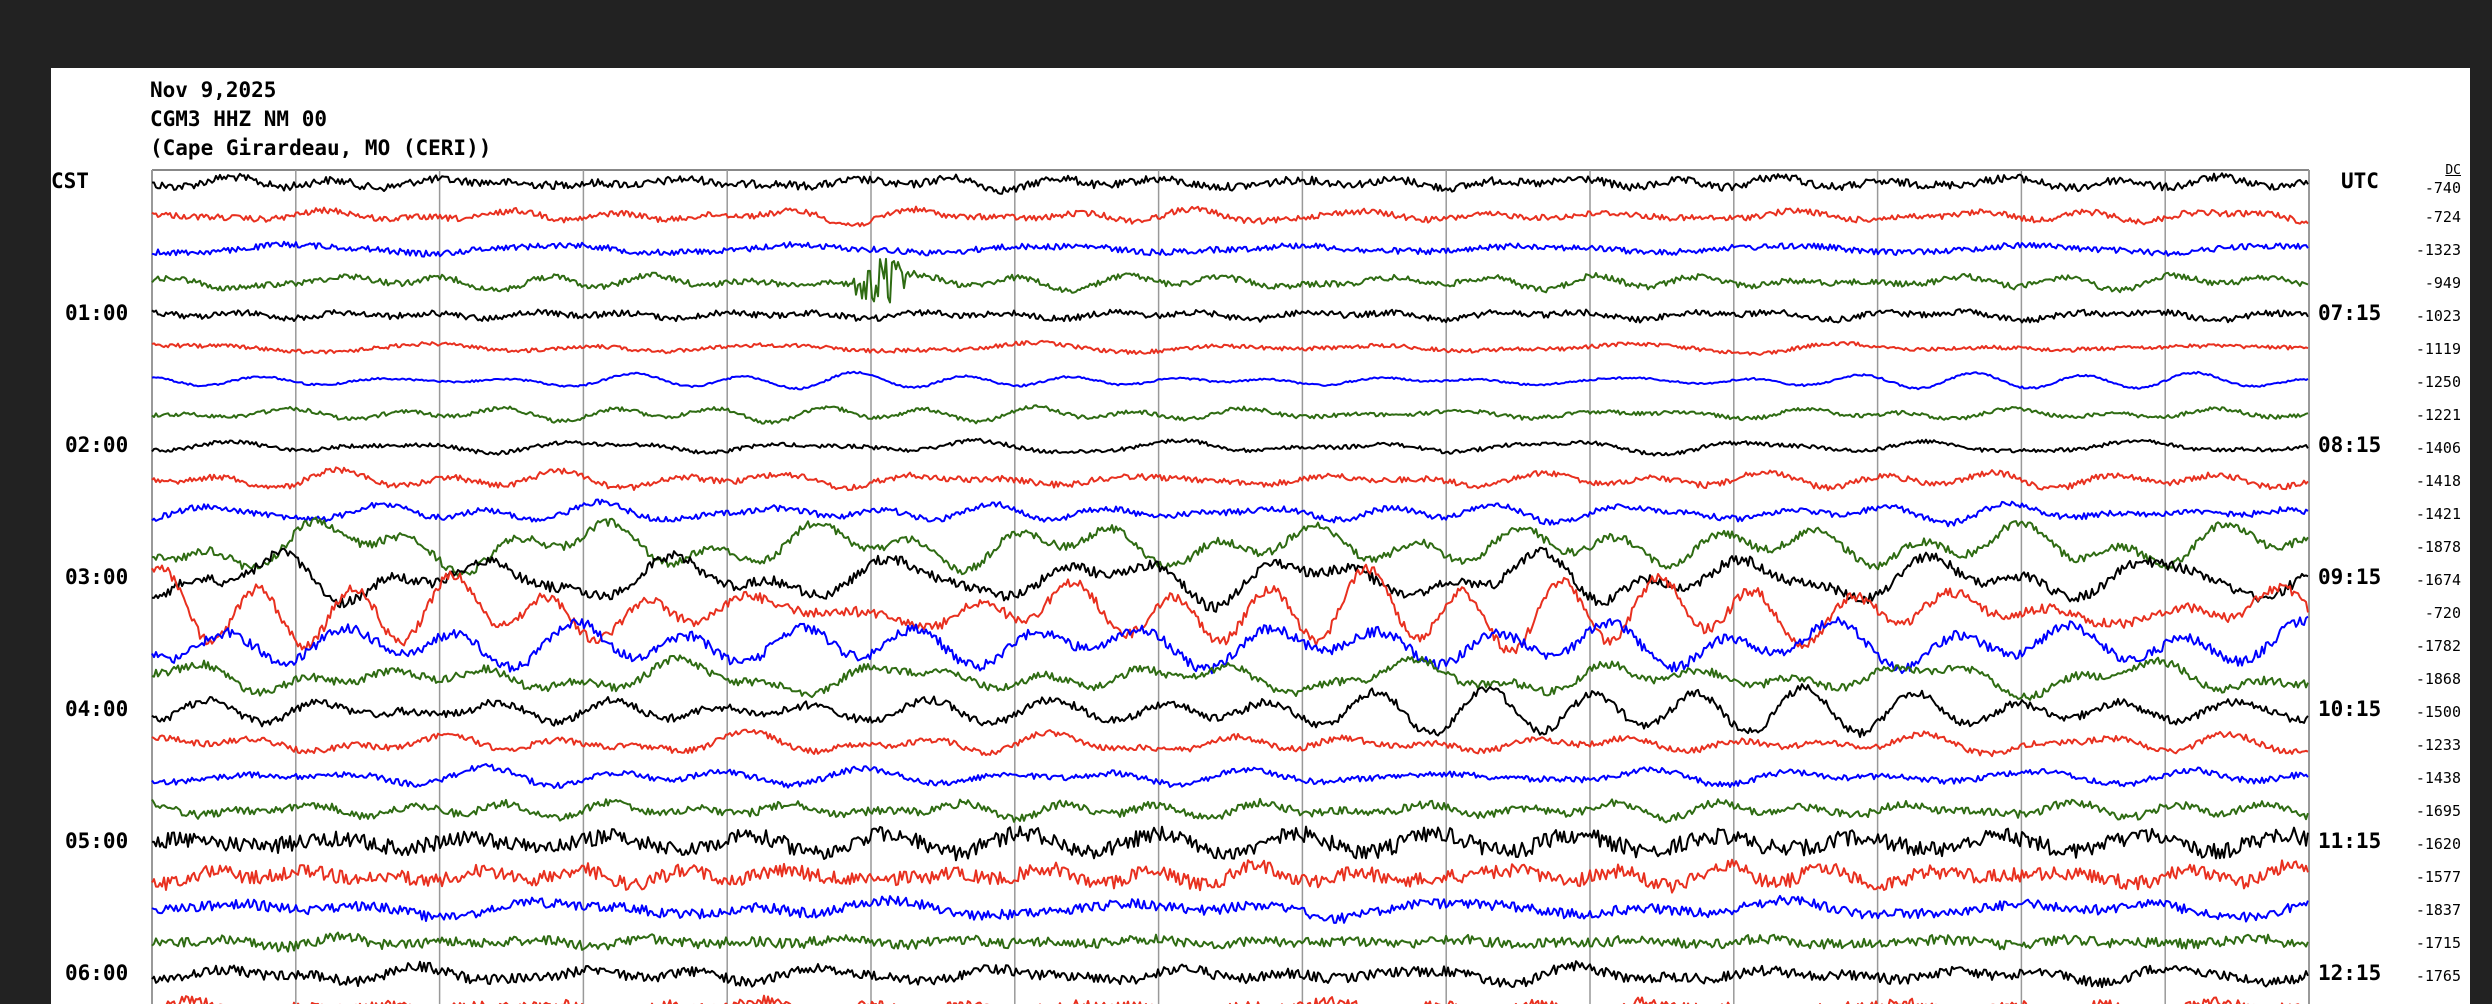  What do you see at coordinates (2438, 877) in the screenshot?
I see `dc-offset-label: -1577` at bounding box center [2438, 877].